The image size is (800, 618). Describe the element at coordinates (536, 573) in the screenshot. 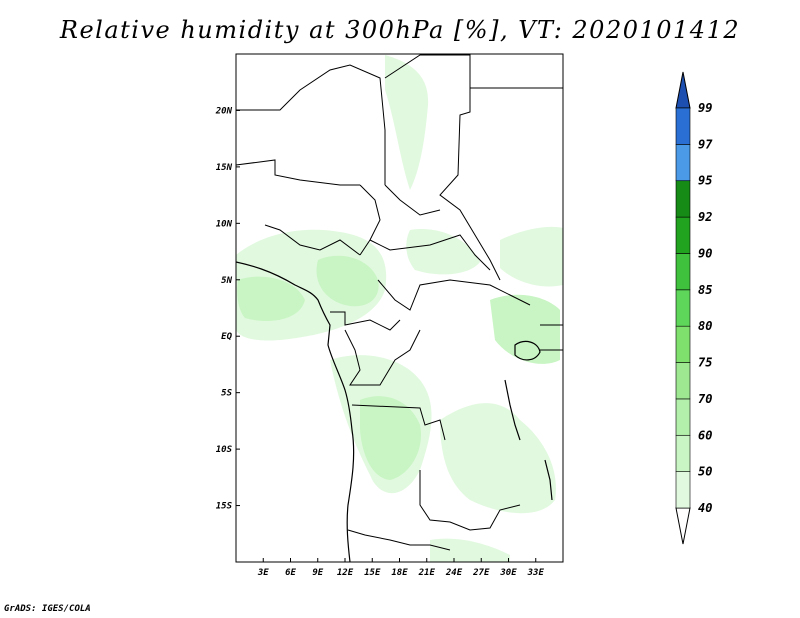

I see `lon-tick-label: 33E` at that location.